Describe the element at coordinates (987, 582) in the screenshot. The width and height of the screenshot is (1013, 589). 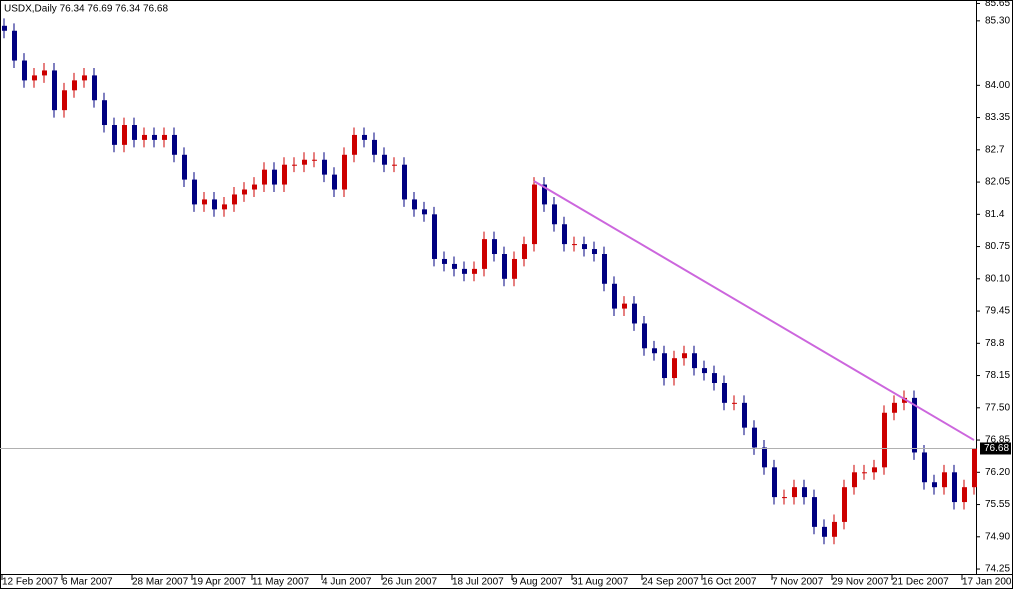
I see `x-tick-label: 17 Jan 2008` at that location.